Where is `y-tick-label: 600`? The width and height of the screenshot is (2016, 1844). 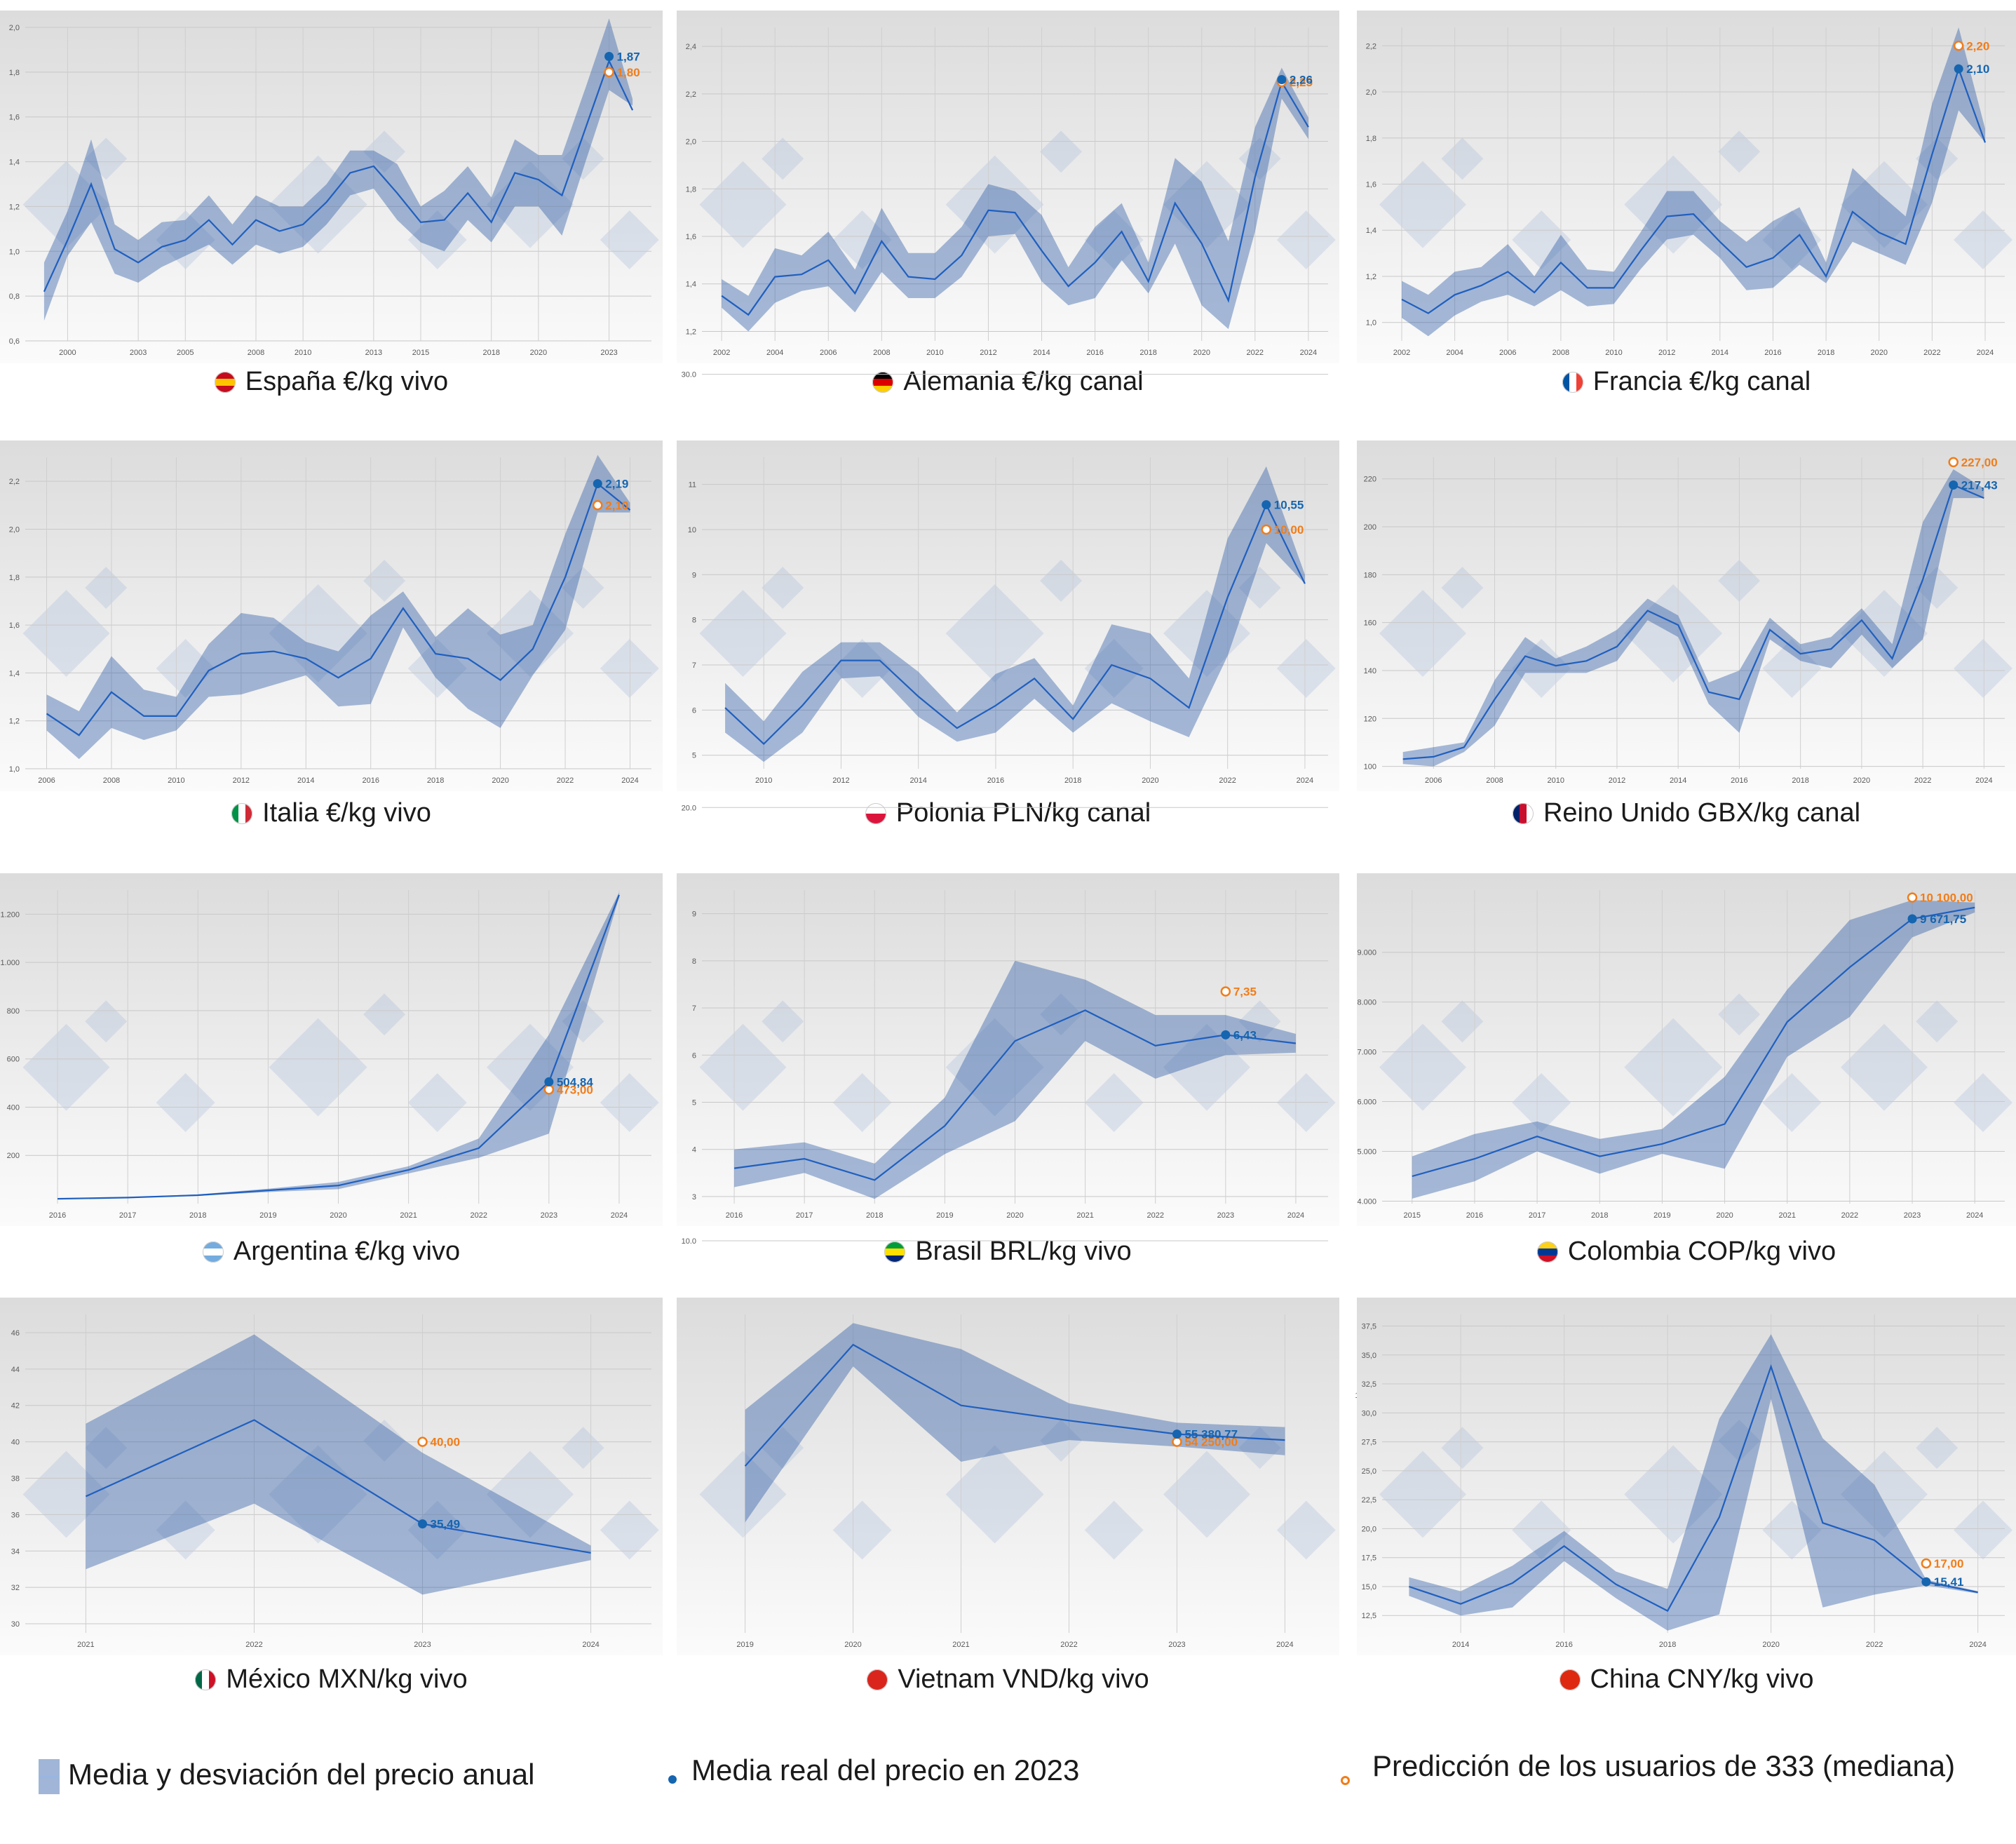 y-tick-label: 600 is located at coordinates (13, 1060).